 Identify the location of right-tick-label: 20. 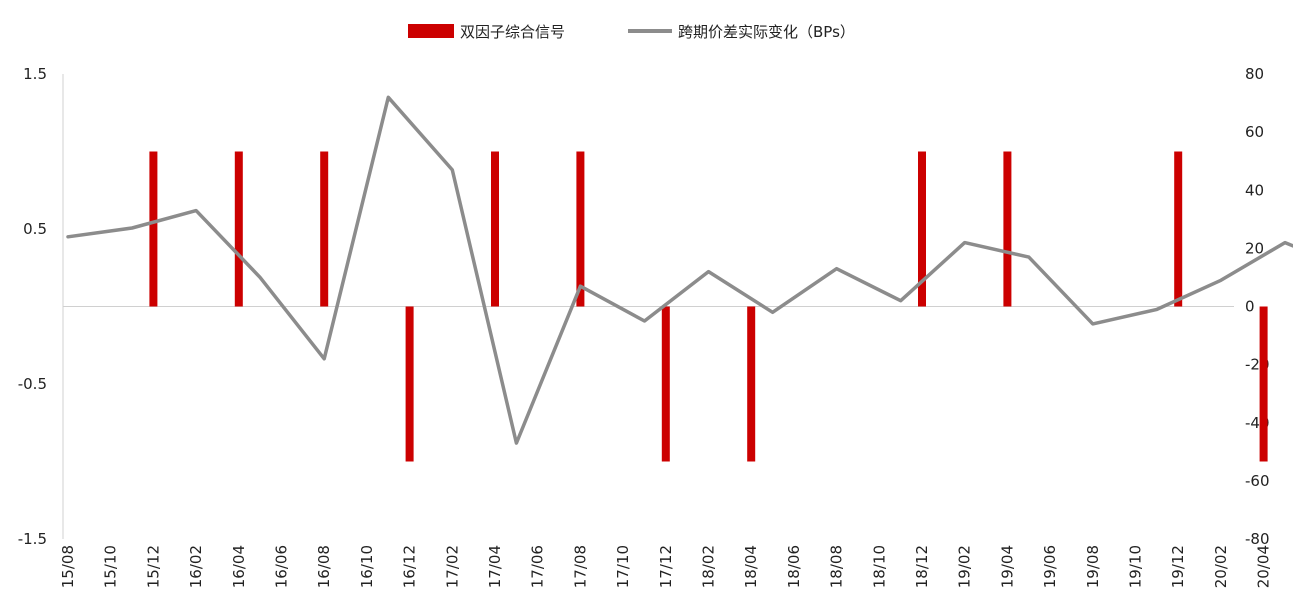
(1254, 248).